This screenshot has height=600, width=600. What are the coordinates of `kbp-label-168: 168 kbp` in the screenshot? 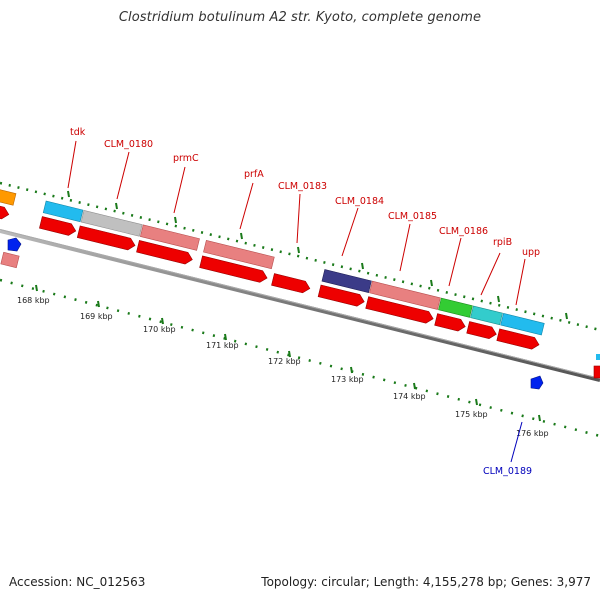 It's located at (33, 300).